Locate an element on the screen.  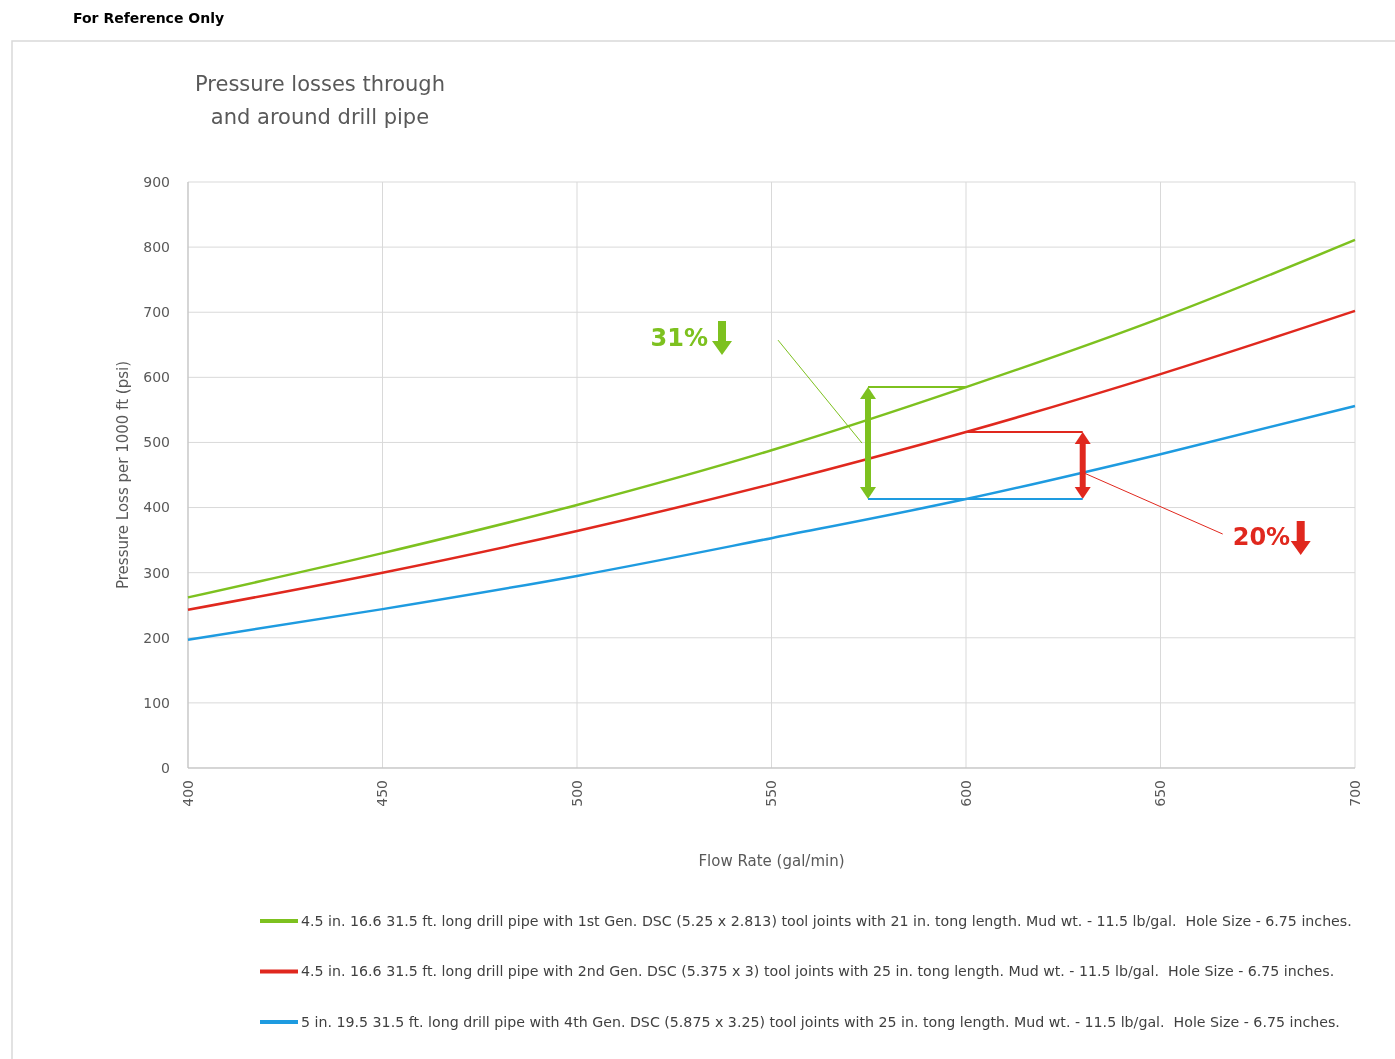
y-axis-title: Pressure Loss per 1000 ft (psi) is located at coordinates (123, 475).